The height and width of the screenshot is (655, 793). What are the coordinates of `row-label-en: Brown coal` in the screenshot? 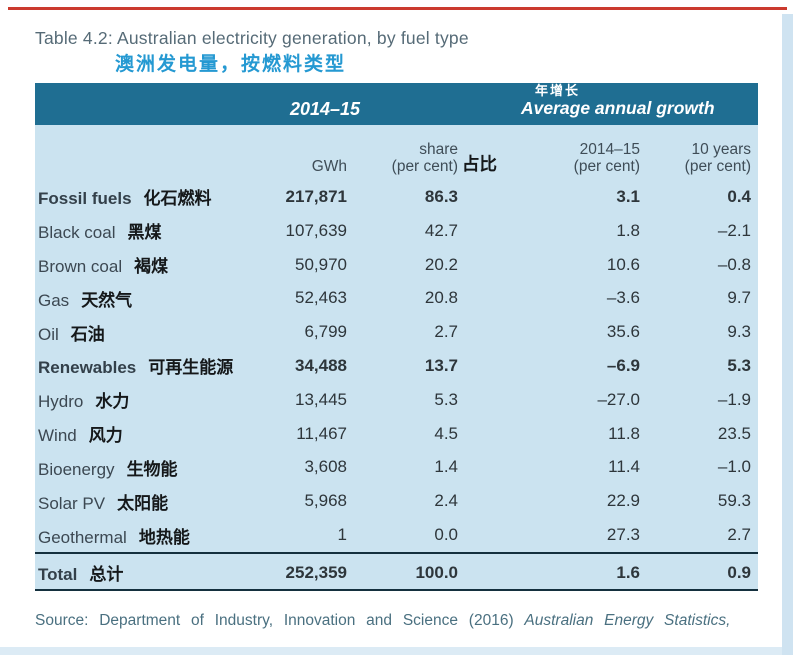 It's located at (80, 267).